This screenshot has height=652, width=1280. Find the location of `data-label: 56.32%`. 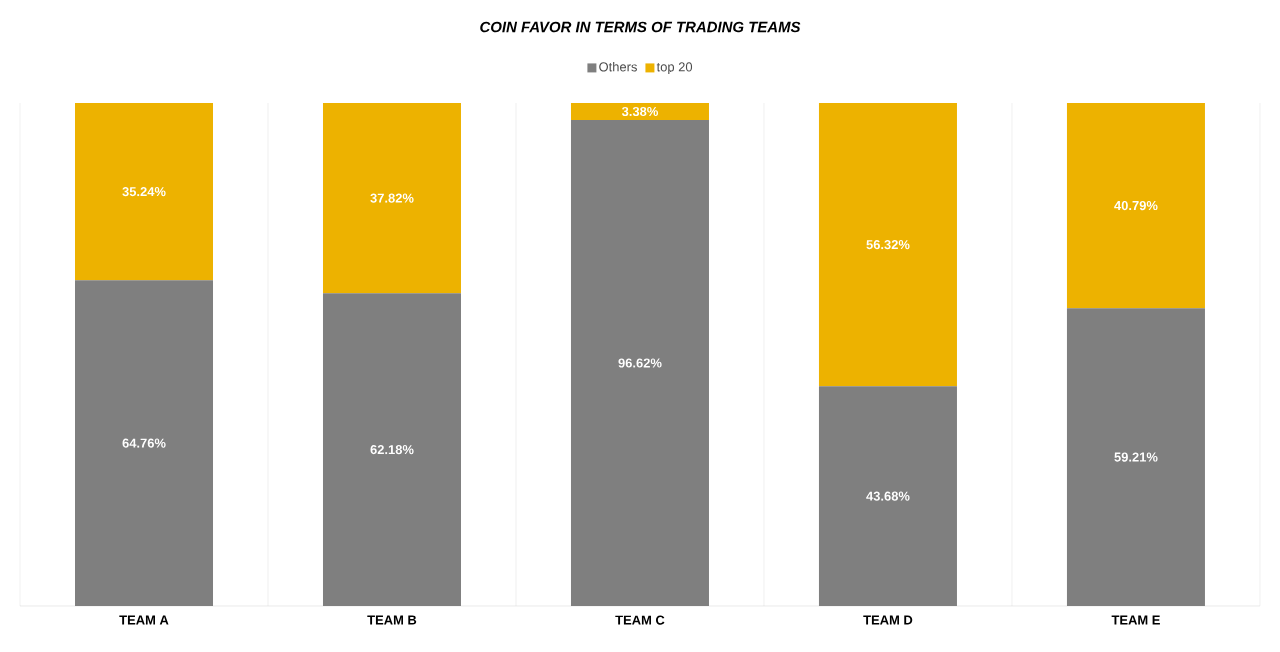

data-label: 56.32% is located at coordinates (888, 245).